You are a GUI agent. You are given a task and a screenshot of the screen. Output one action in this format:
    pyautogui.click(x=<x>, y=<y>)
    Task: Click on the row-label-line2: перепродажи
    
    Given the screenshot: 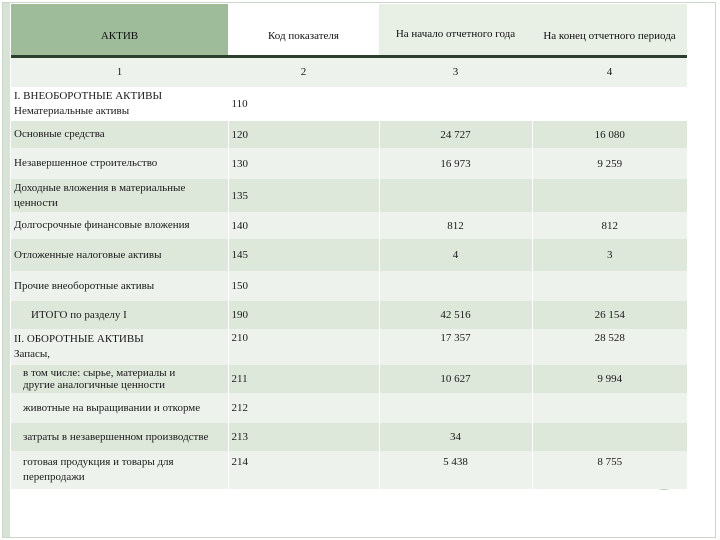 What is the action you would take?
    pyautogui.click(x=54, y=477)
    